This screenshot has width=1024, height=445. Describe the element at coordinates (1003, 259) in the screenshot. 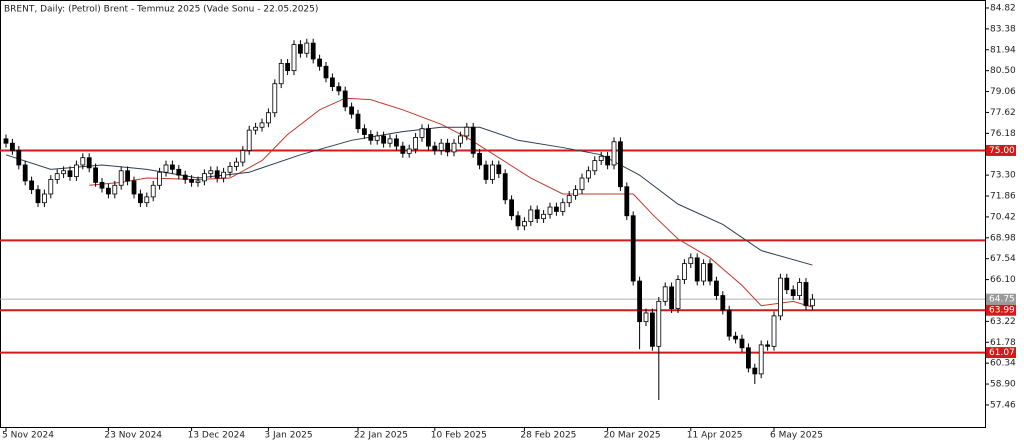

I see `y-tick-label: 67.54` at that location.